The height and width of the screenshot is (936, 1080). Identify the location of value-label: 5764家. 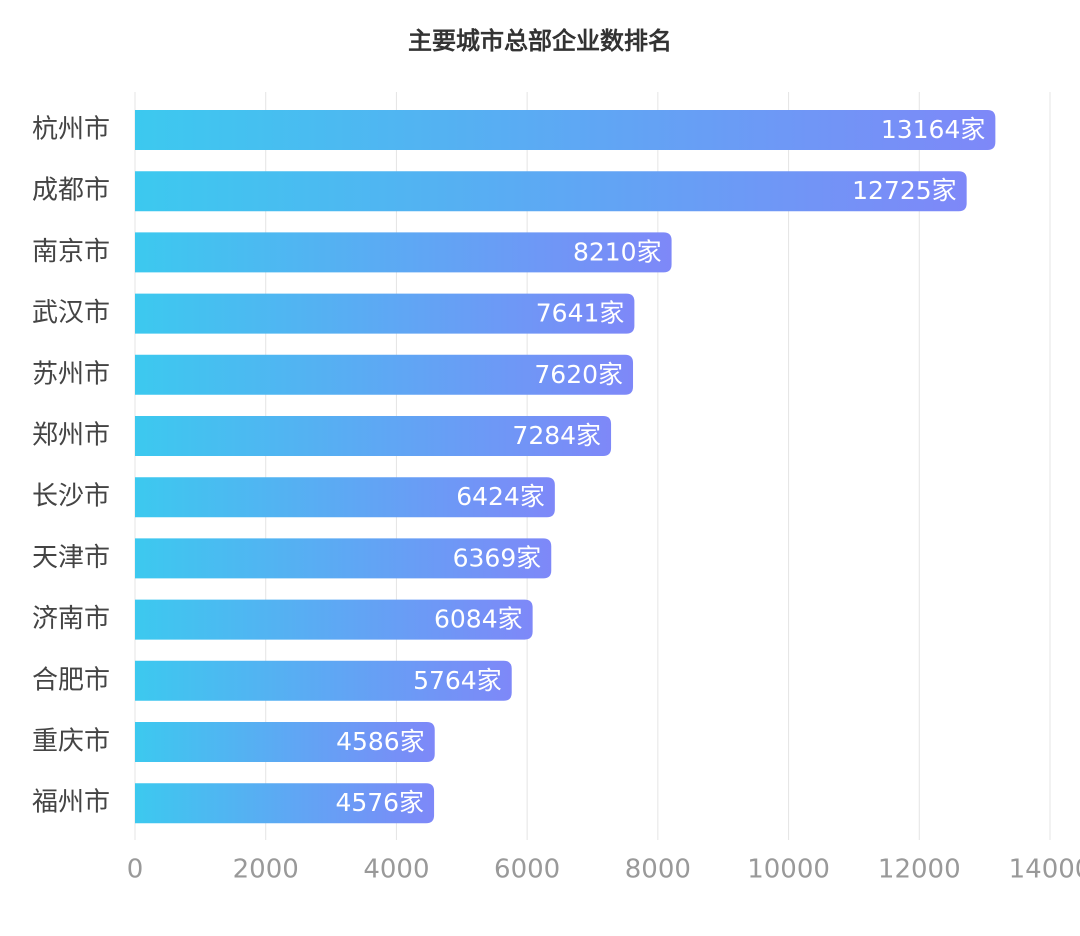
(457, 680).